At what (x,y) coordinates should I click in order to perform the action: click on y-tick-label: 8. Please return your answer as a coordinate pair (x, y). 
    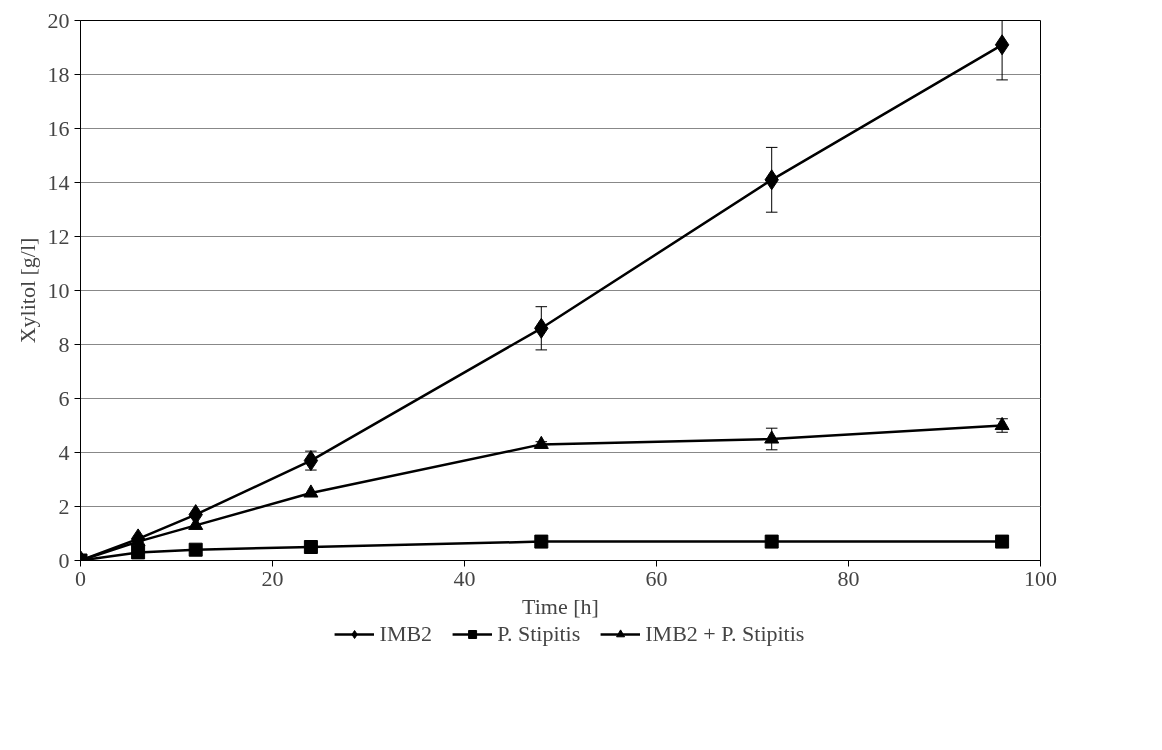
    Looking at the image, I should click on (64, 344).